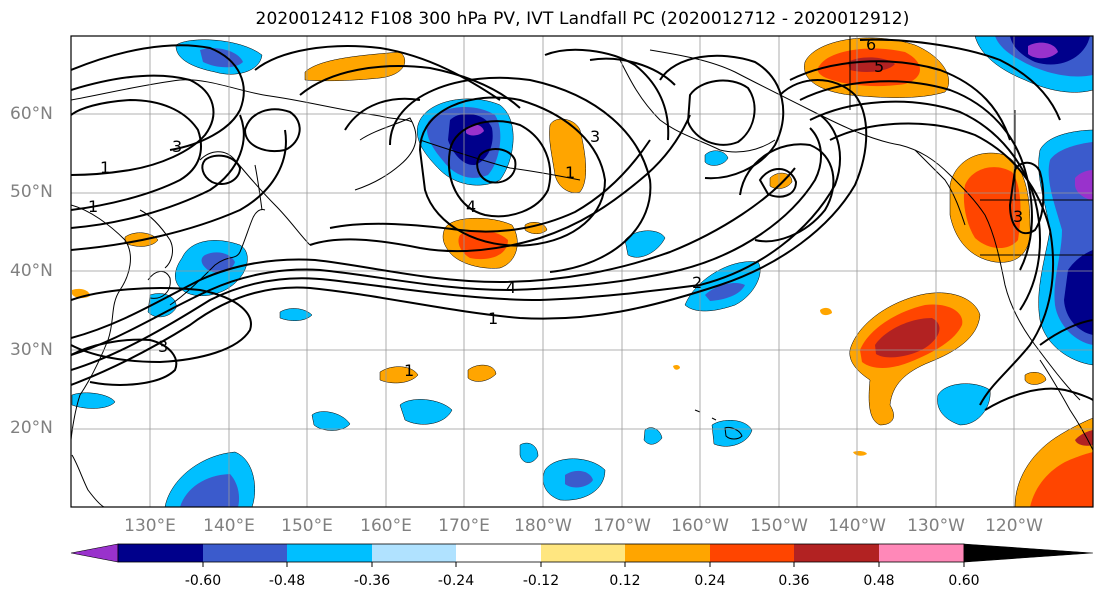 This screenshot has height=601, width=1105. I want to click on coastline-korea, so click(159, 285).